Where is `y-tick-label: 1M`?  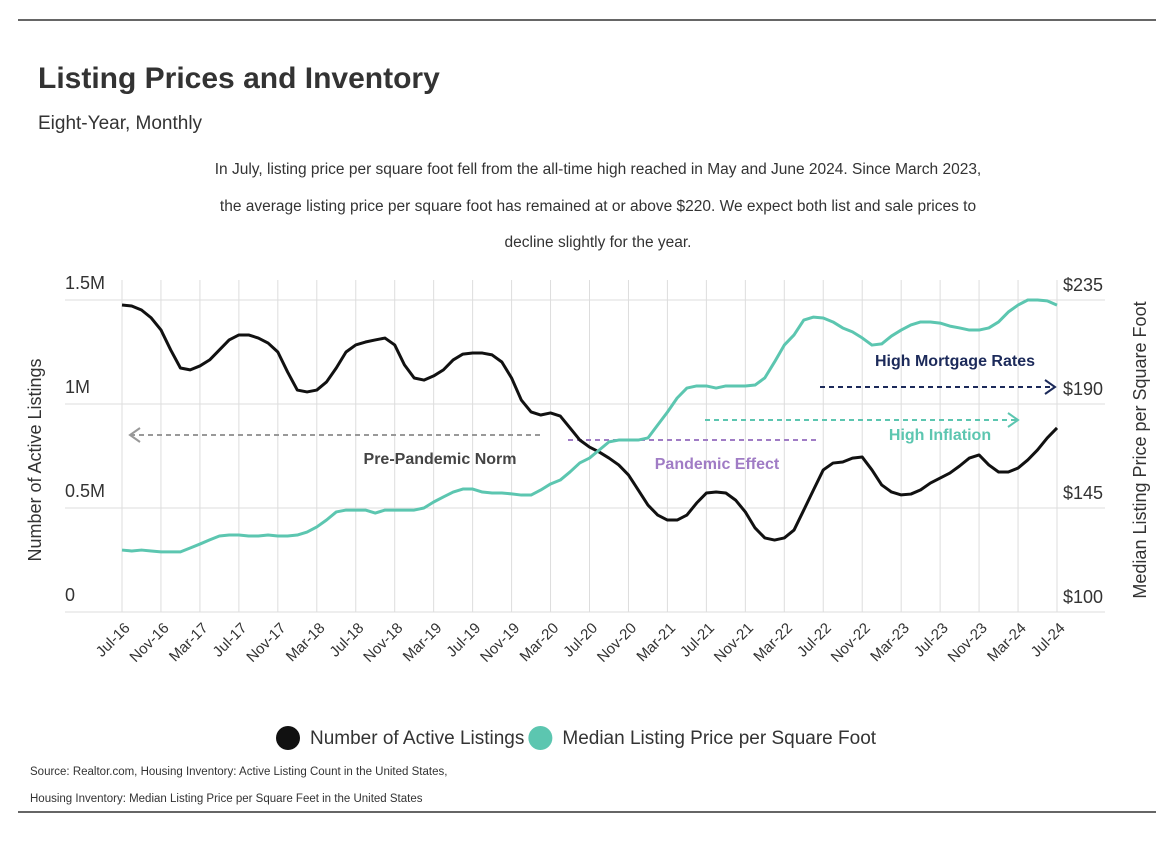
y-tick-label: 1M is located at coordinates (77, 387).